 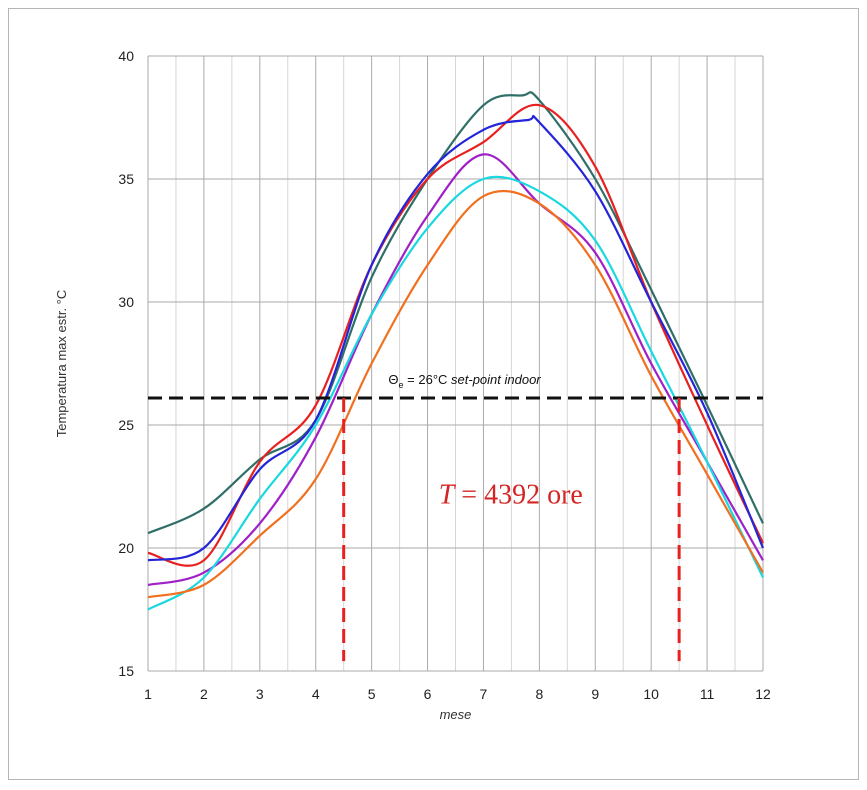 I want to click on y-tick-label: 15, so click(x=126, y=671).